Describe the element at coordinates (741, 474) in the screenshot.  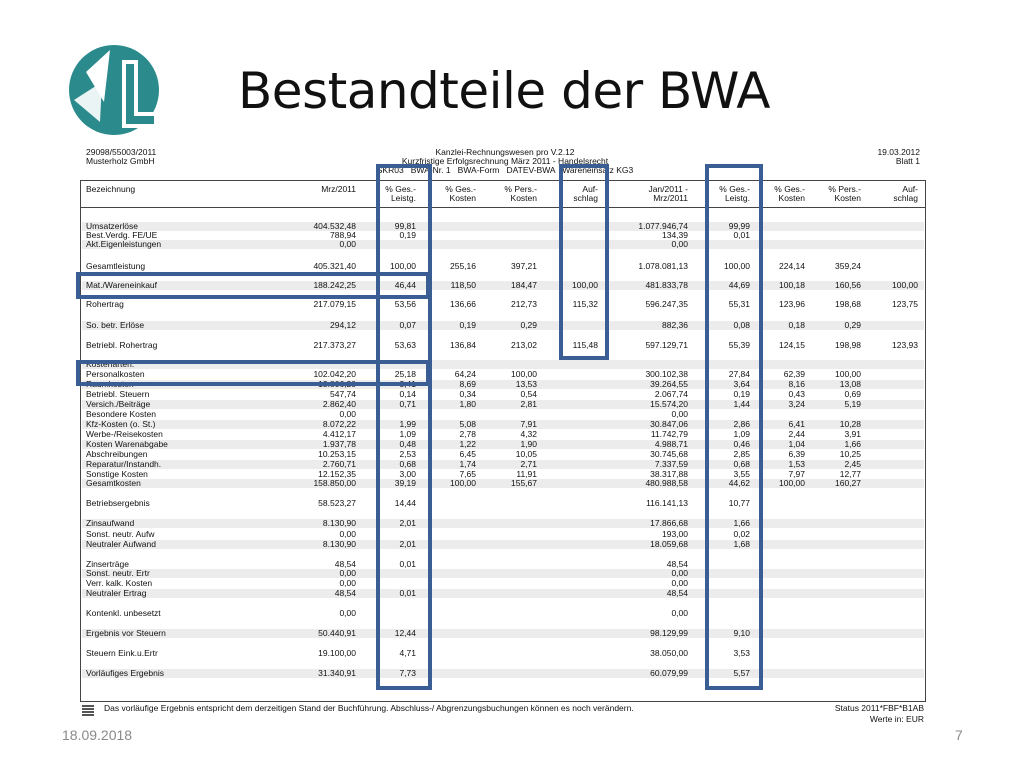
I see `cell-value: 3,55` at that location.